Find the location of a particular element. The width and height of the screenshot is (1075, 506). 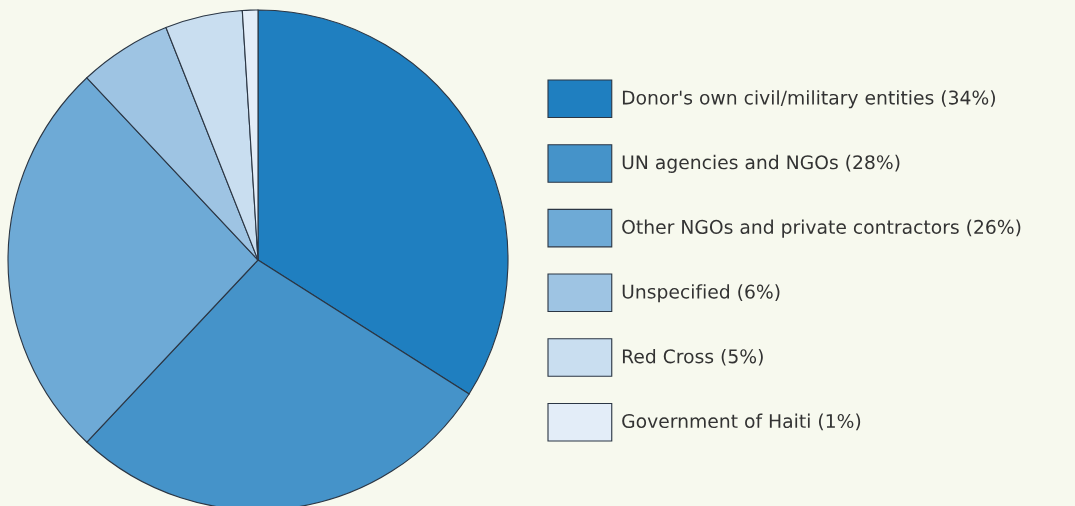

legend-label: Other NGOs and private contractors (26%) is located at coordinates (821, 228).